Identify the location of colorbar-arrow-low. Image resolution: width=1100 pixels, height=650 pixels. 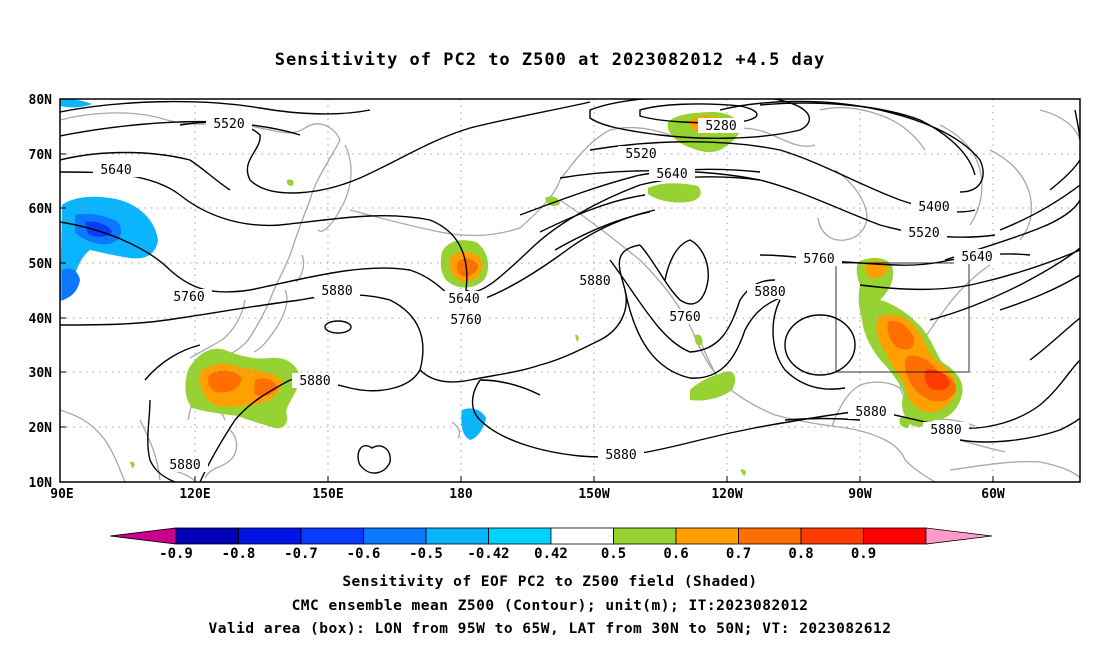
(143, 536).